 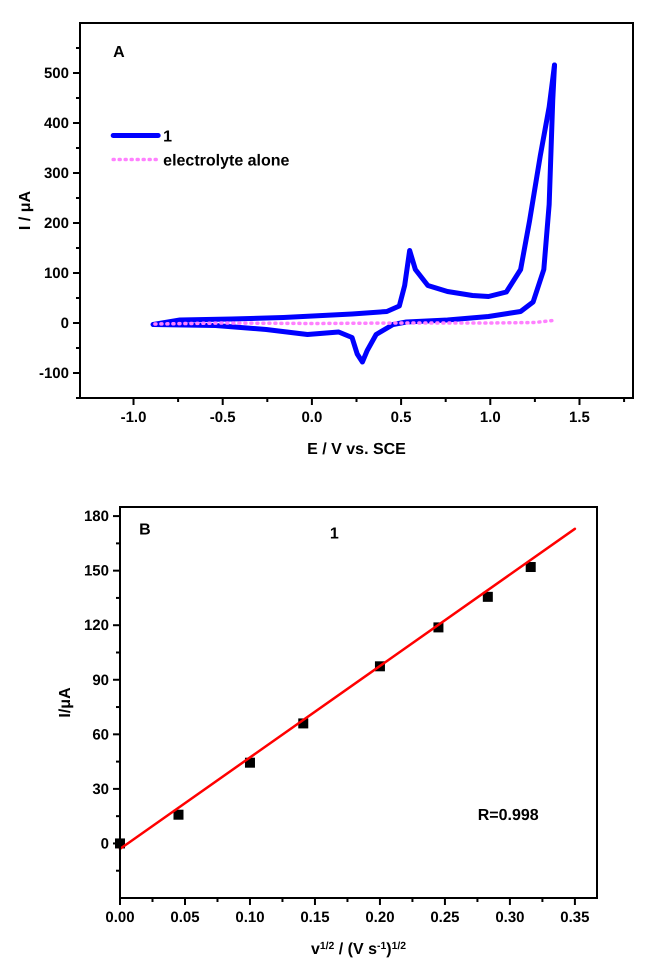 I want to click on annotation: 1, so click(x=334, y=533).